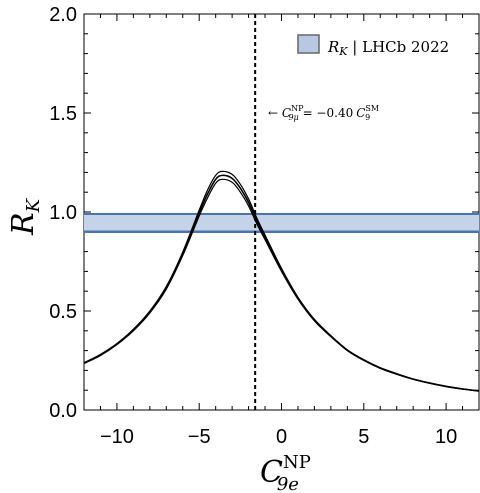  I want to click on x-tick-label: −5, so click(199, 437).